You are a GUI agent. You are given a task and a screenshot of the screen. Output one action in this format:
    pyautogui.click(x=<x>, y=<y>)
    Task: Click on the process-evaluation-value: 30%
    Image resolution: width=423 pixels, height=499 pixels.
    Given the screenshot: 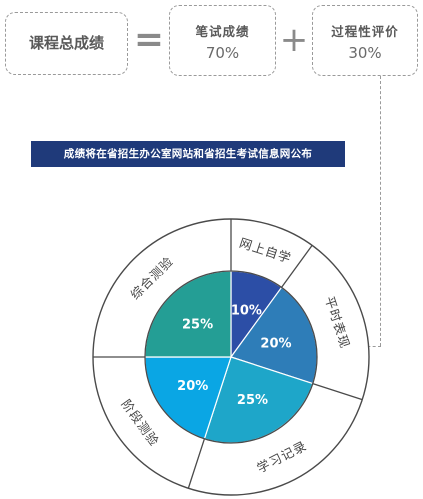 What is the action you would take?
    pyautogui.click(x=365, y=53)
    